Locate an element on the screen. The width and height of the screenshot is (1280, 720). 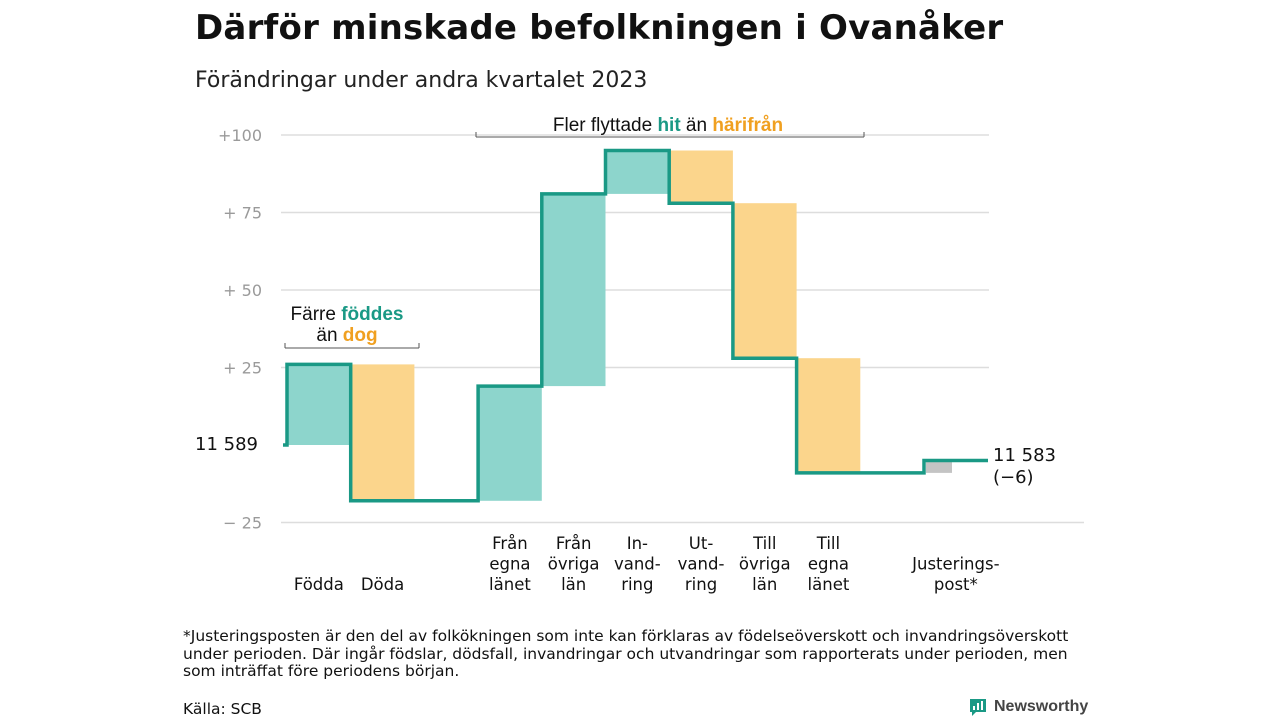
category-label: post* is located at coordinates (956, 584).